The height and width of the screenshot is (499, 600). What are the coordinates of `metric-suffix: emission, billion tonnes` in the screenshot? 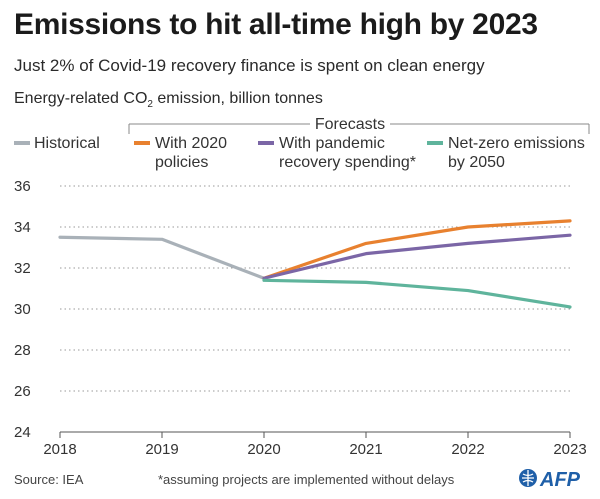 It's located at (237, 98).